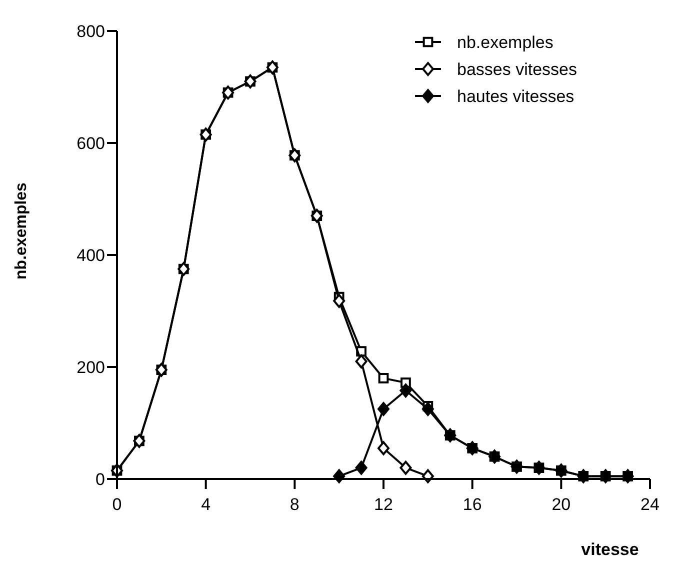 Image resolution: width=675 pixels, height=565 pixels. What do you see at coordinates (90, 367) in the screenshot?
I see `y-tick-label: 200` at bounding box center [90, 367].